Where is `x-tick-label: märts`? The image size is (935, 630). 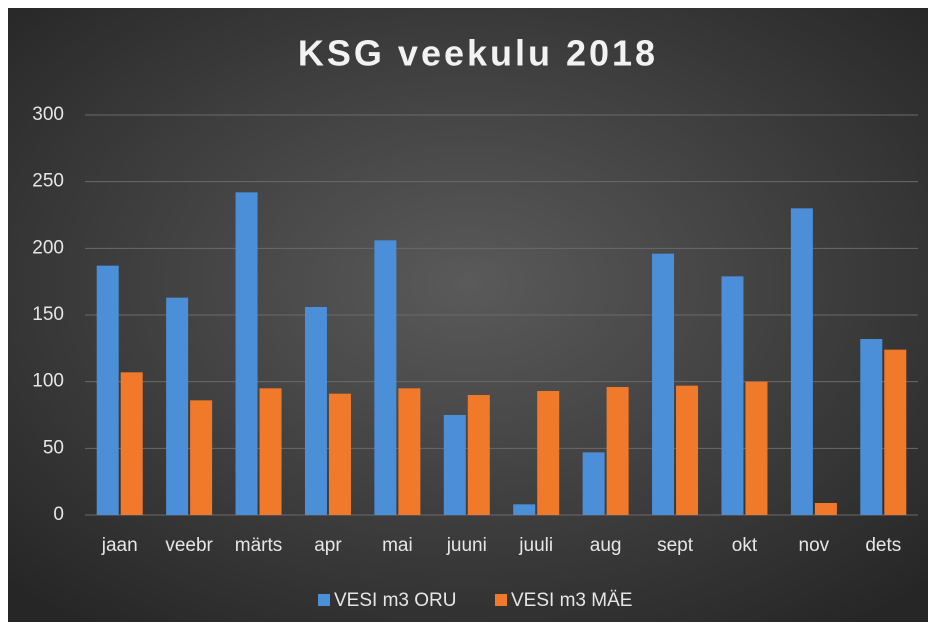
x-tick-label: märts is located at coordinates (259, 545).